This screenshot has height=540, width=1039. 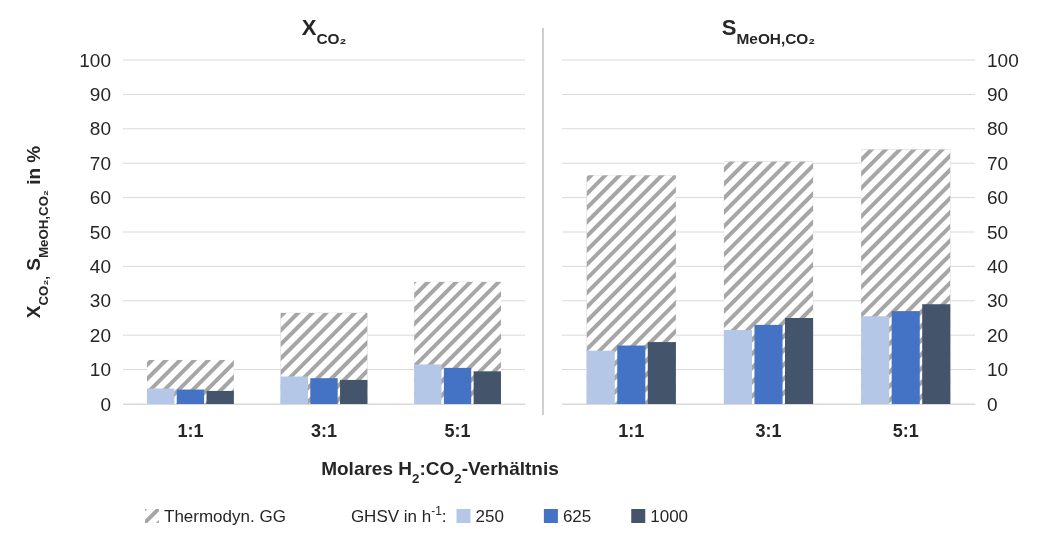 What do you see at coordinates (768, 31) in the screenshot?
I see `chart-title: S$_{MeOH,CO₂}$` at bounding box center [768, 31].